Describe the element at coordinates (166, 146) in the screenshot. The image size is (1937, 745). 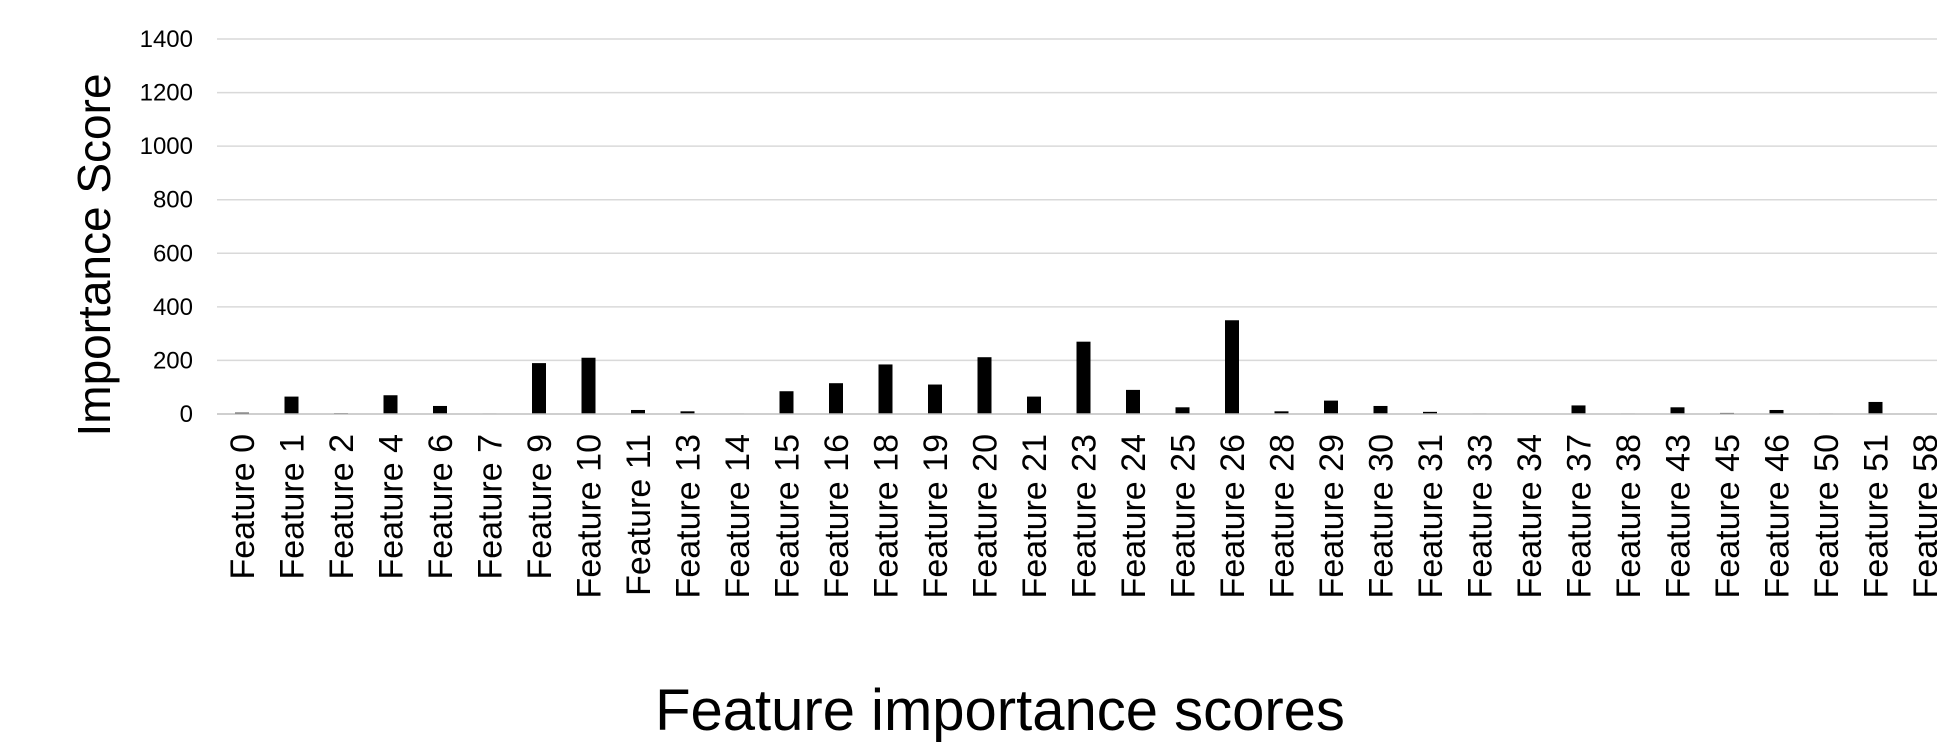
I see `y-tick-label: 1000` at that location.